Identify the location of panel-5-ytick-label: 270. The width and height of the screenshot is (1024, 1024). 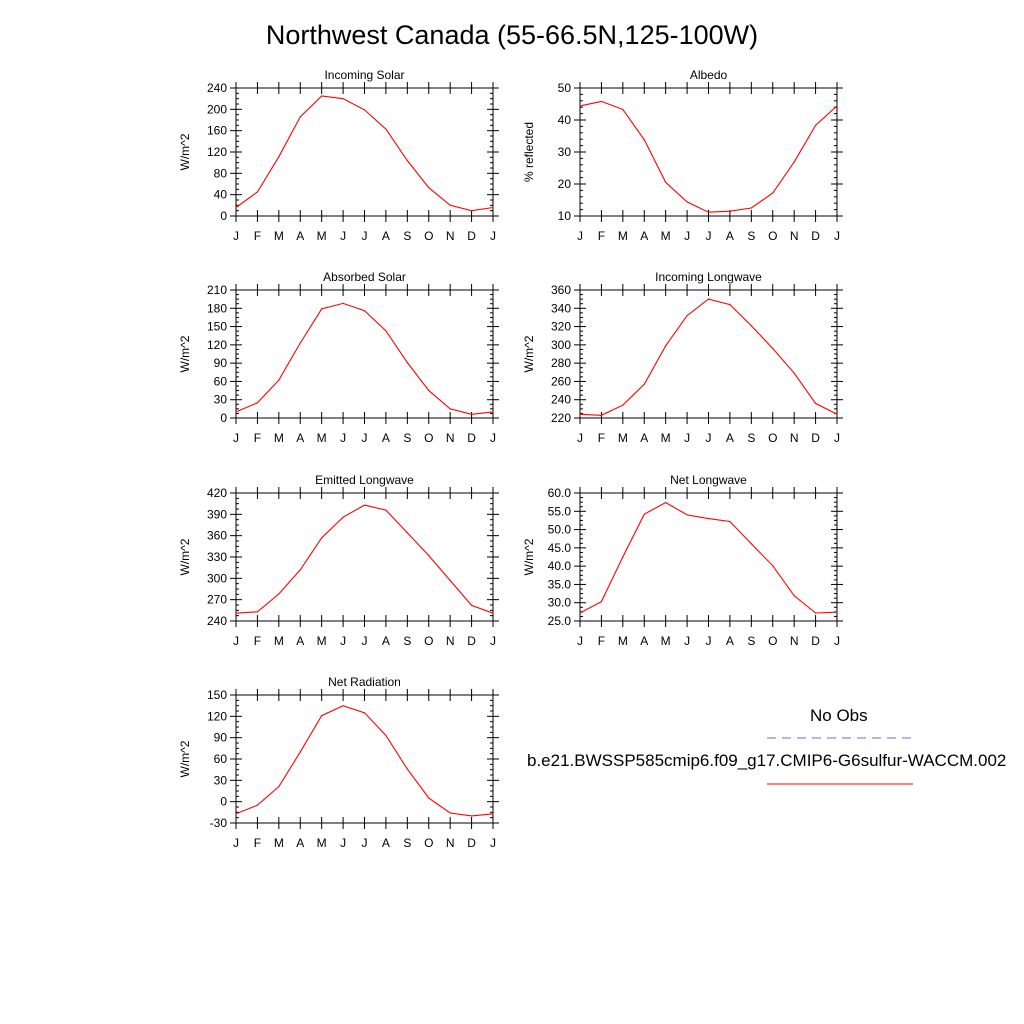
(217, 600).